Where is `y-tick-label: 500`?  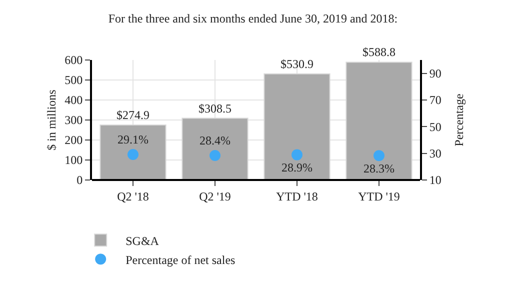 y-tick-label: 500 is located at coordinates (73, 80).